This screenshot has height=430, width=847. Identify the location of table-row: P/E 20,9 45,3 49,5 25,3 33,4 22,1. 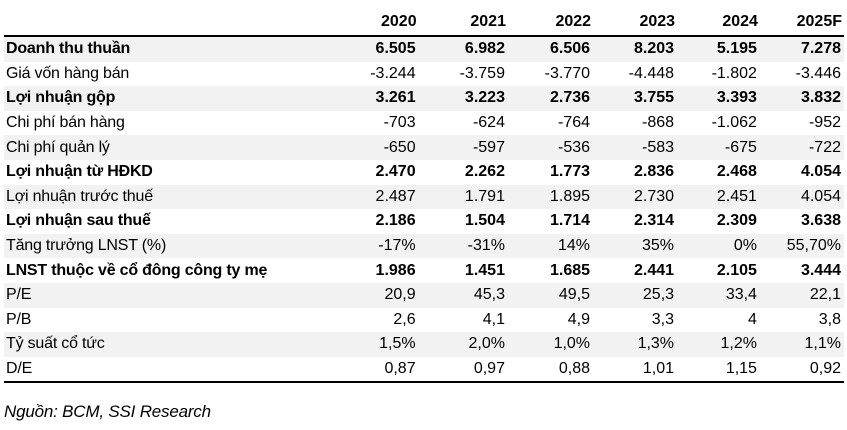
(424, 295).